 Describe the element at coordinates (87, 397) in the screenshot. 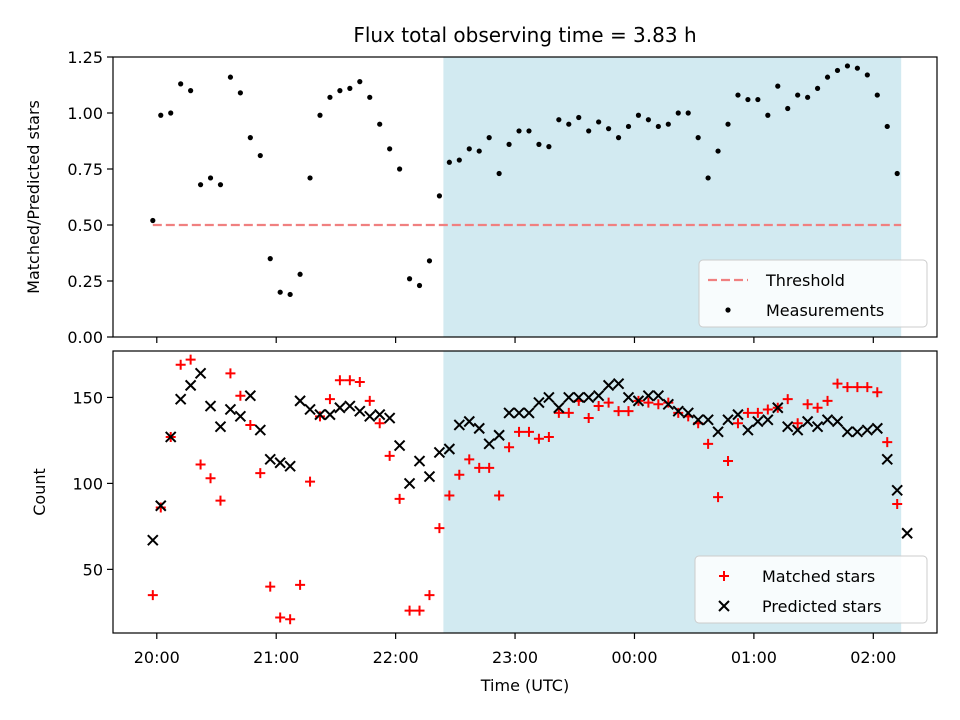

I see `y-tick-label: 150` at that location.